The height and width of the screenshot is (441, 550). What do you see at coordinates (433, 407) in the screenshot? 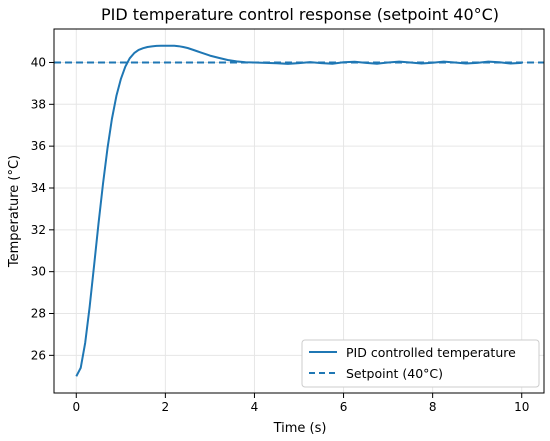
I see `x-tick-label: 8` at bounding box center [433, 407].